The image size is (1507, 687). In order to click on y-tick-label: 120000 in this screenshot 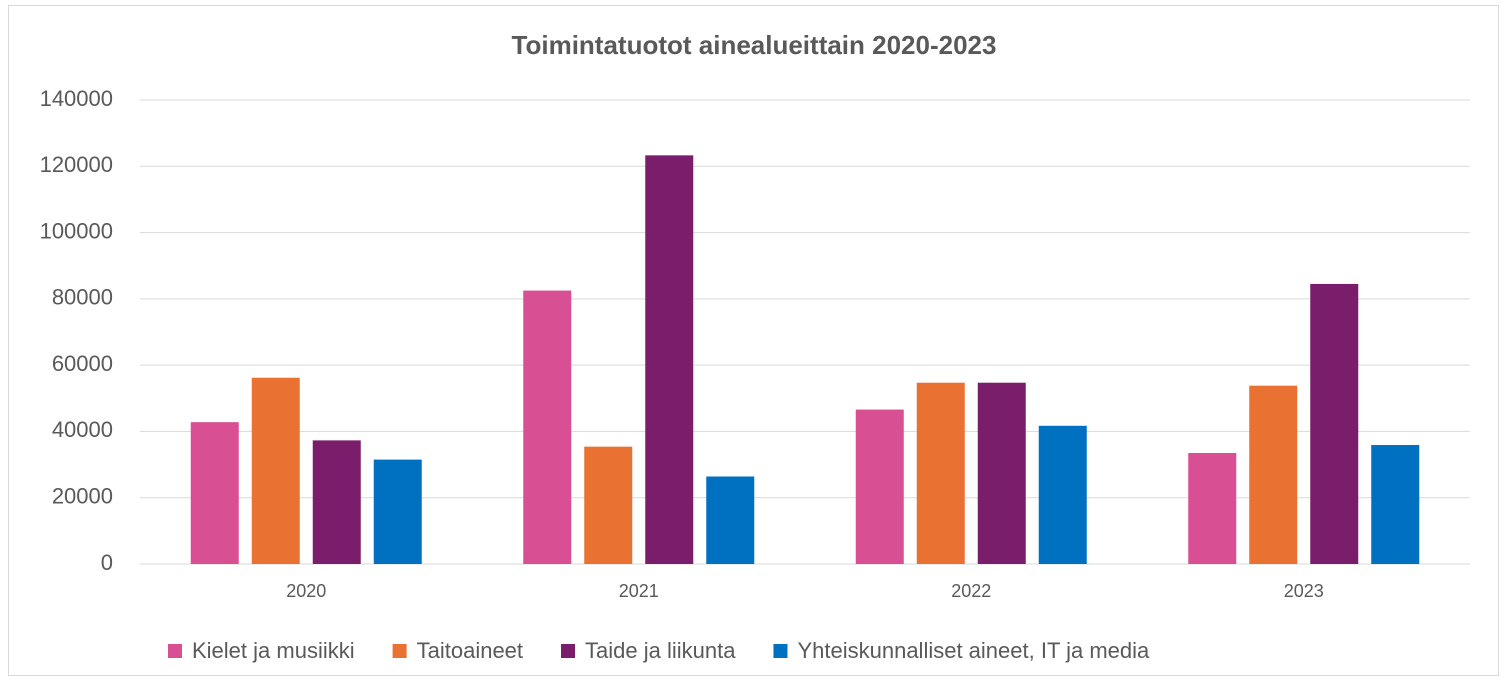, I will do `click(76, 164)`.